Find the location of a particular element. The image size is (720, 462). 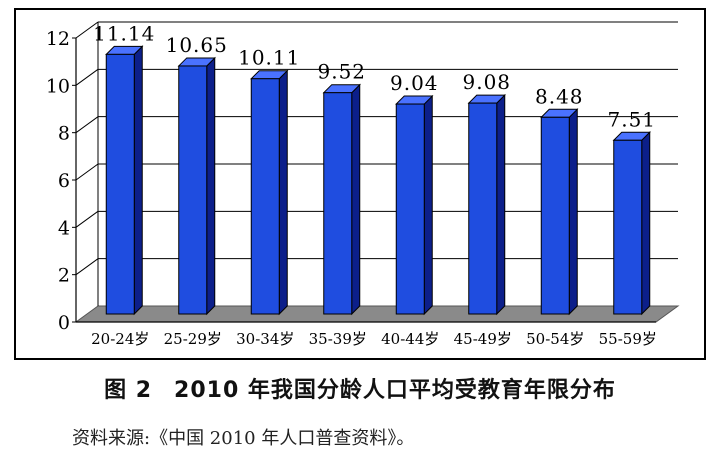

x-tick-label: 20-24岁 is located at coordinates (120, 339).